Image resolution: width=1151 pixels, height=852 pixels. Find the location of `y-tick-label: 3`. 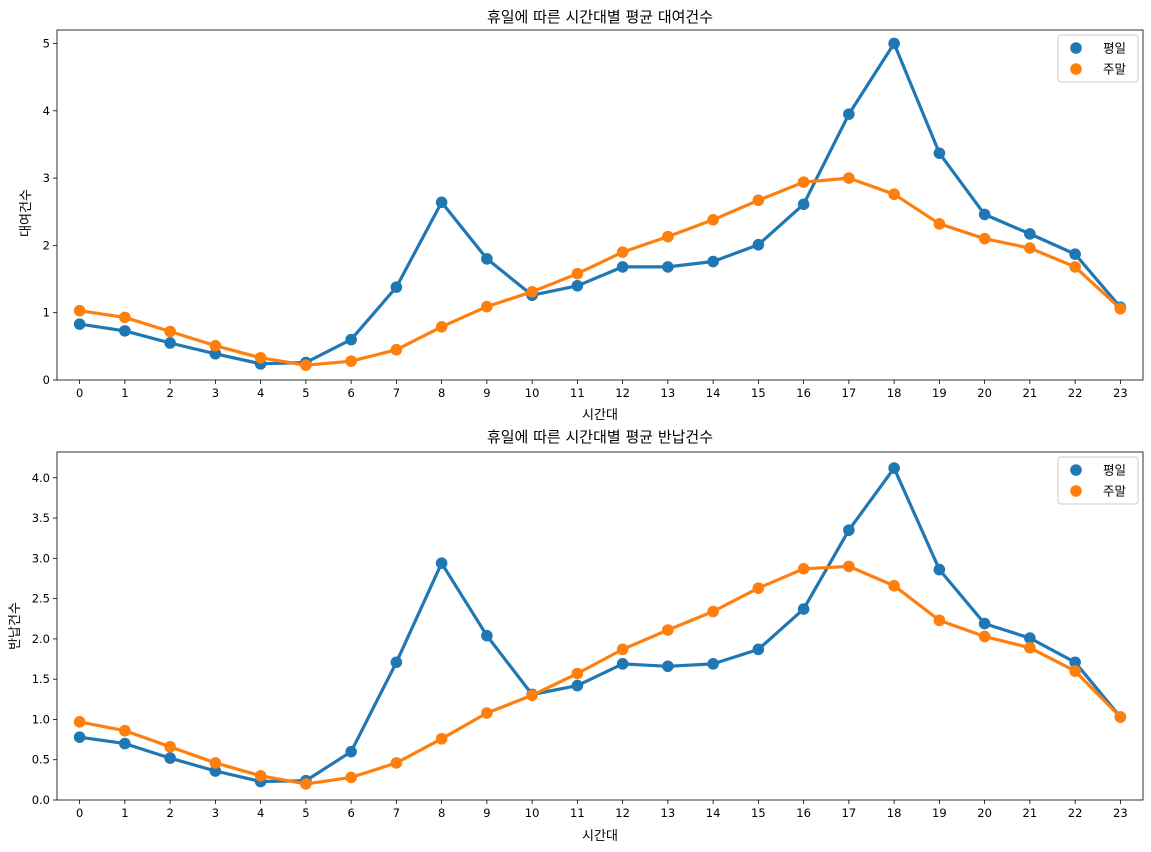

y-tick-label: 3 is located at coordinates (46, 178).